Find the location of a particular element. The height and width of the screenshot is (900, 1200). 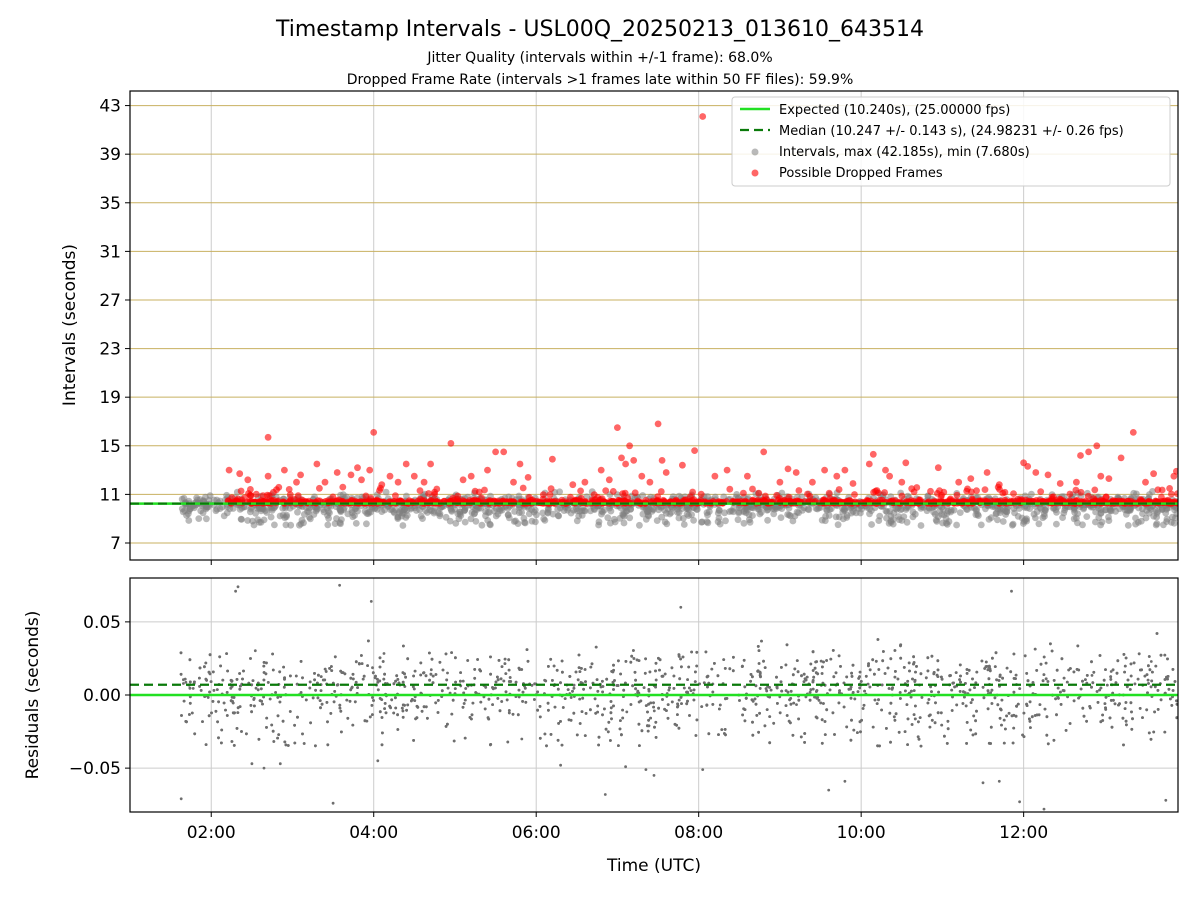

intervals-y-tick-label: 15 is located at coordinates (110, 447).